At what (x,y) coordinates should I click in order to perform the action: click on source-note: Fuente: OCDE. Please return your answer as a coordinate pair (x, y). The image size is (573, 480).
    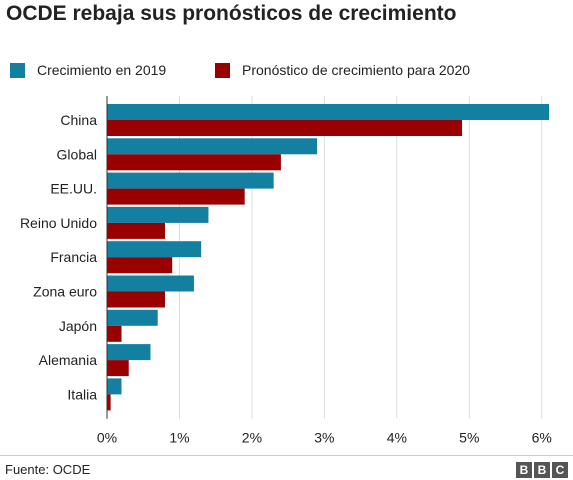
    Looking at the image, I should click on (48, 469).